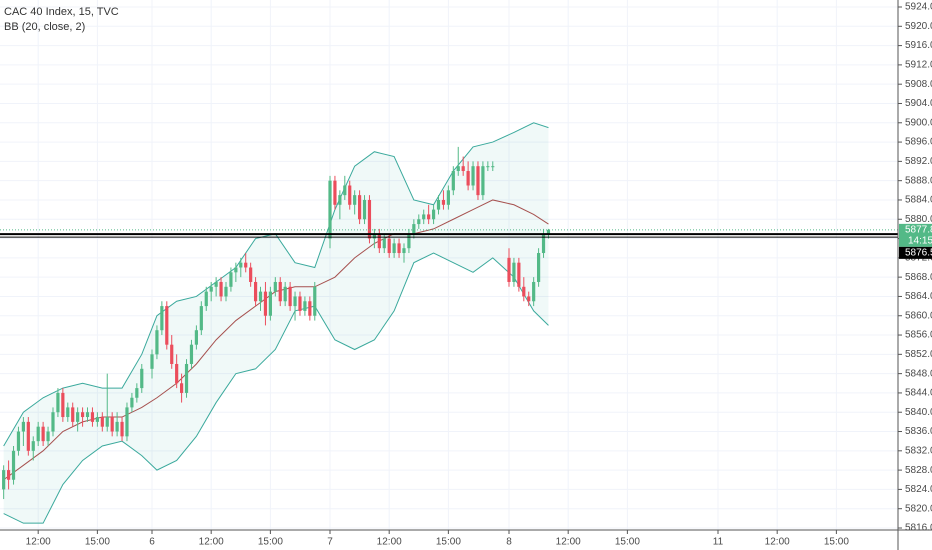  Describe the element at coordinates (918, 103) in the screenshot. I see `y-tick-label: 5904.0` at that location.